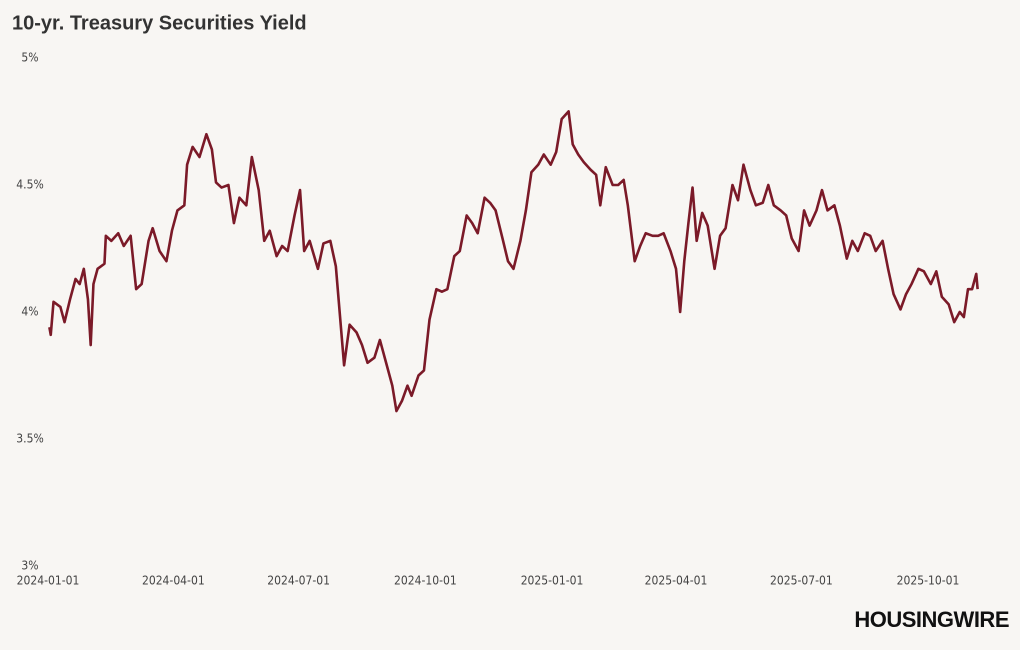 Image resolution: width=1020 pixels, height=650 pixels. Describe the element at coordinates (298, 581) in the screenshot. I see `x-tick-label: 2024-07-01` at that location.